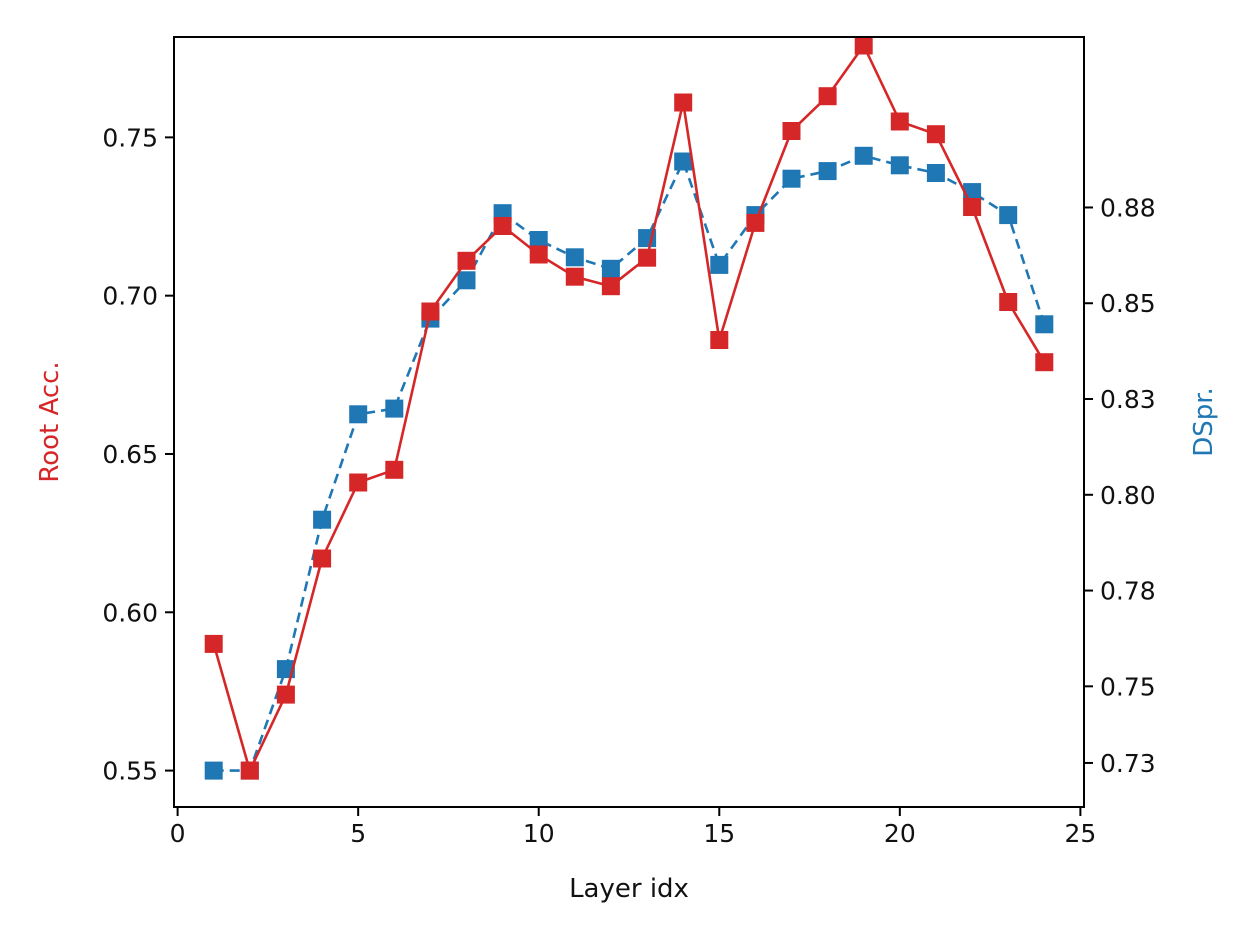  Describe the element at coordinates (1128, 303) in the screenshot. I see `right-y-tick-label: 0.85` at that location.